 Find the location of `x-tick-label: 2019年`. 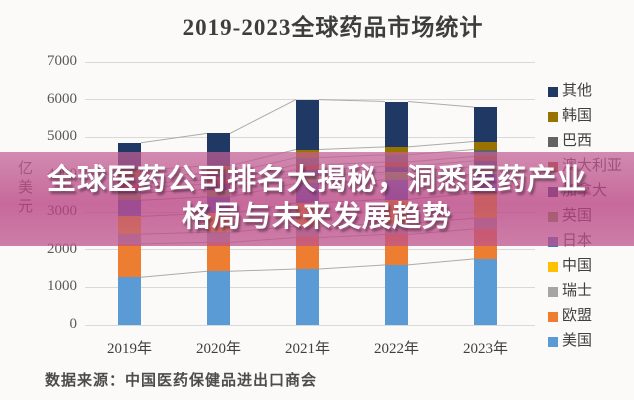

x-tick-label: 2019年 is located at coordinates (129, 349).